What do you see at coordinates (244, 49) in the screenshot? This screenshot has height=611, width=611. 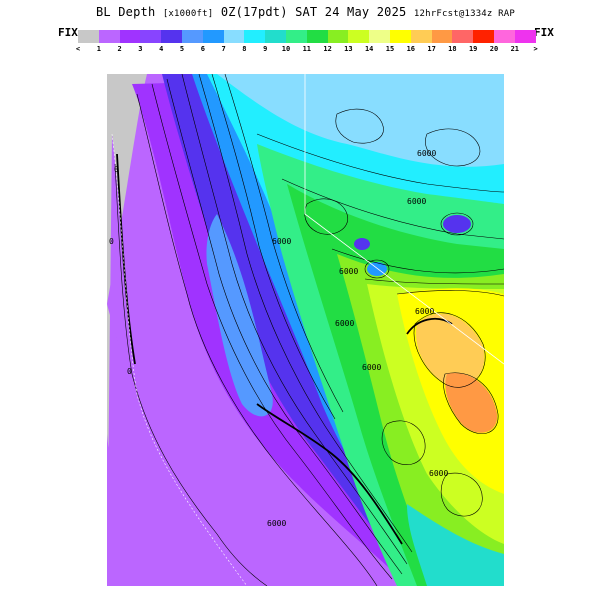 I see `scale-tick-label: 8` at bounding box center [244, 49].